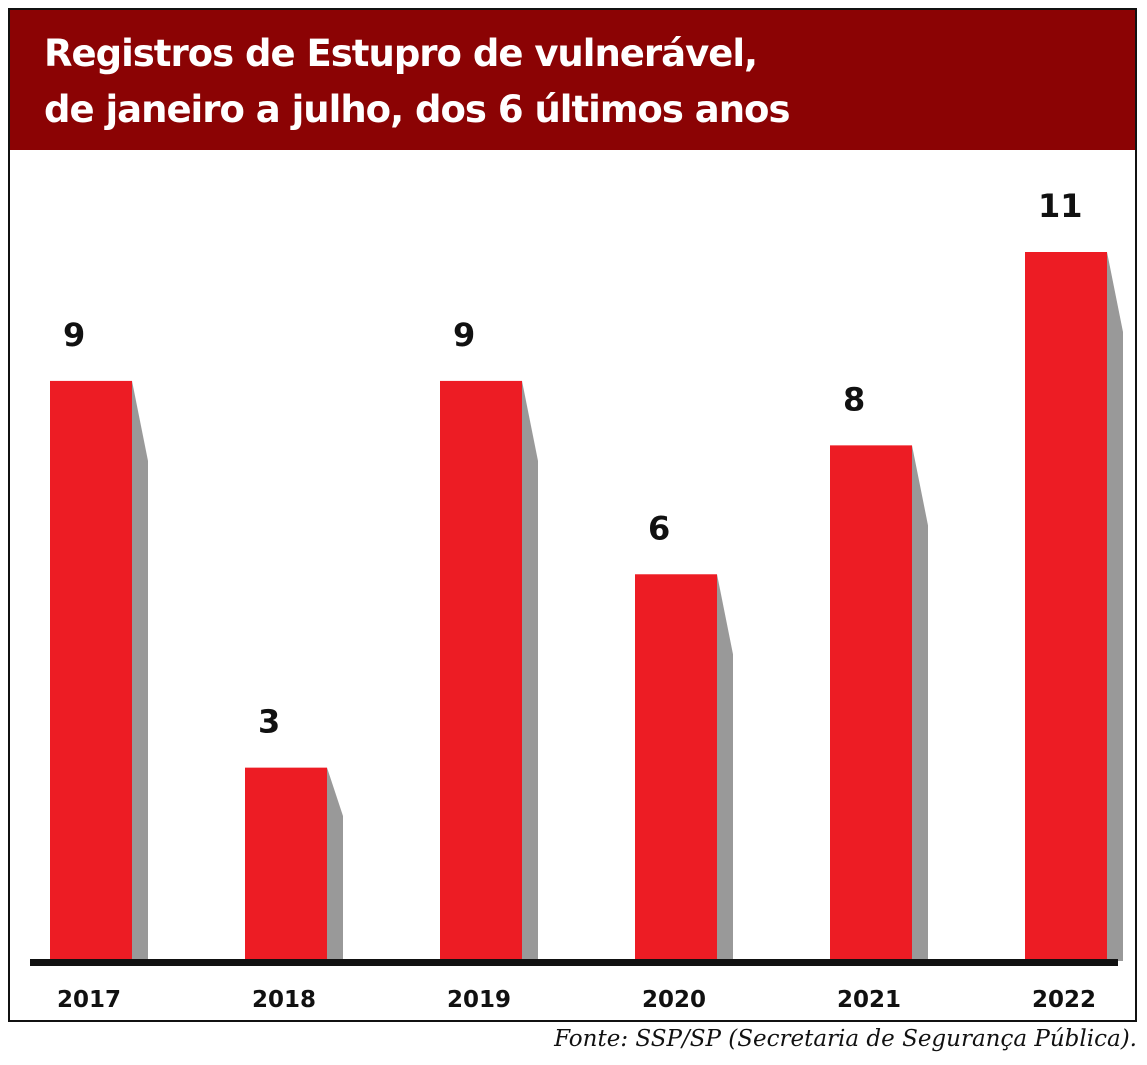 The height and width of the screenshot is (1065, 1147). Describe the element at coordinates (674, 1000) in the screenshot. I see `x-tick-label: 2020` at that location.